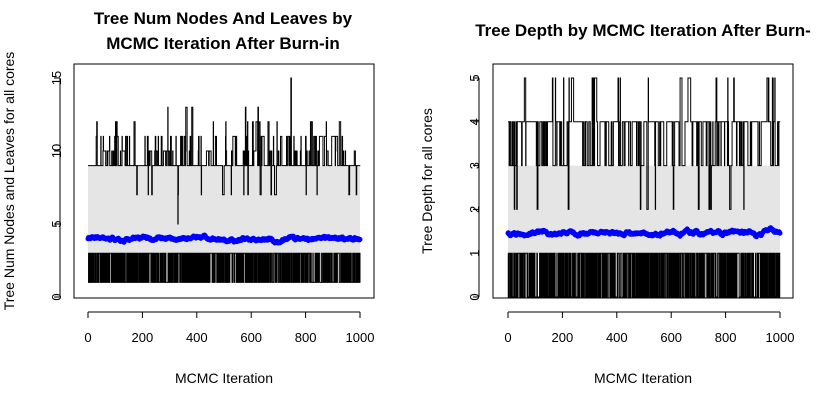  I want to click on chart-title: MCMC Iteration After Burn-in, so click(223, 43).